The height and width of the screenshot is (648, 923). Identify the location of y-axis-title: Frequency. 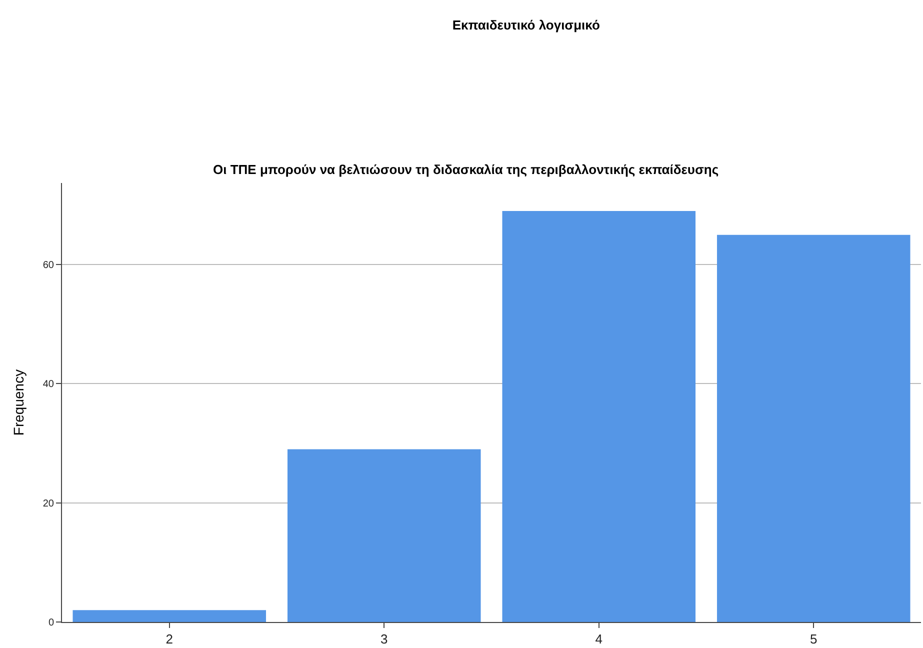
(18, 402).